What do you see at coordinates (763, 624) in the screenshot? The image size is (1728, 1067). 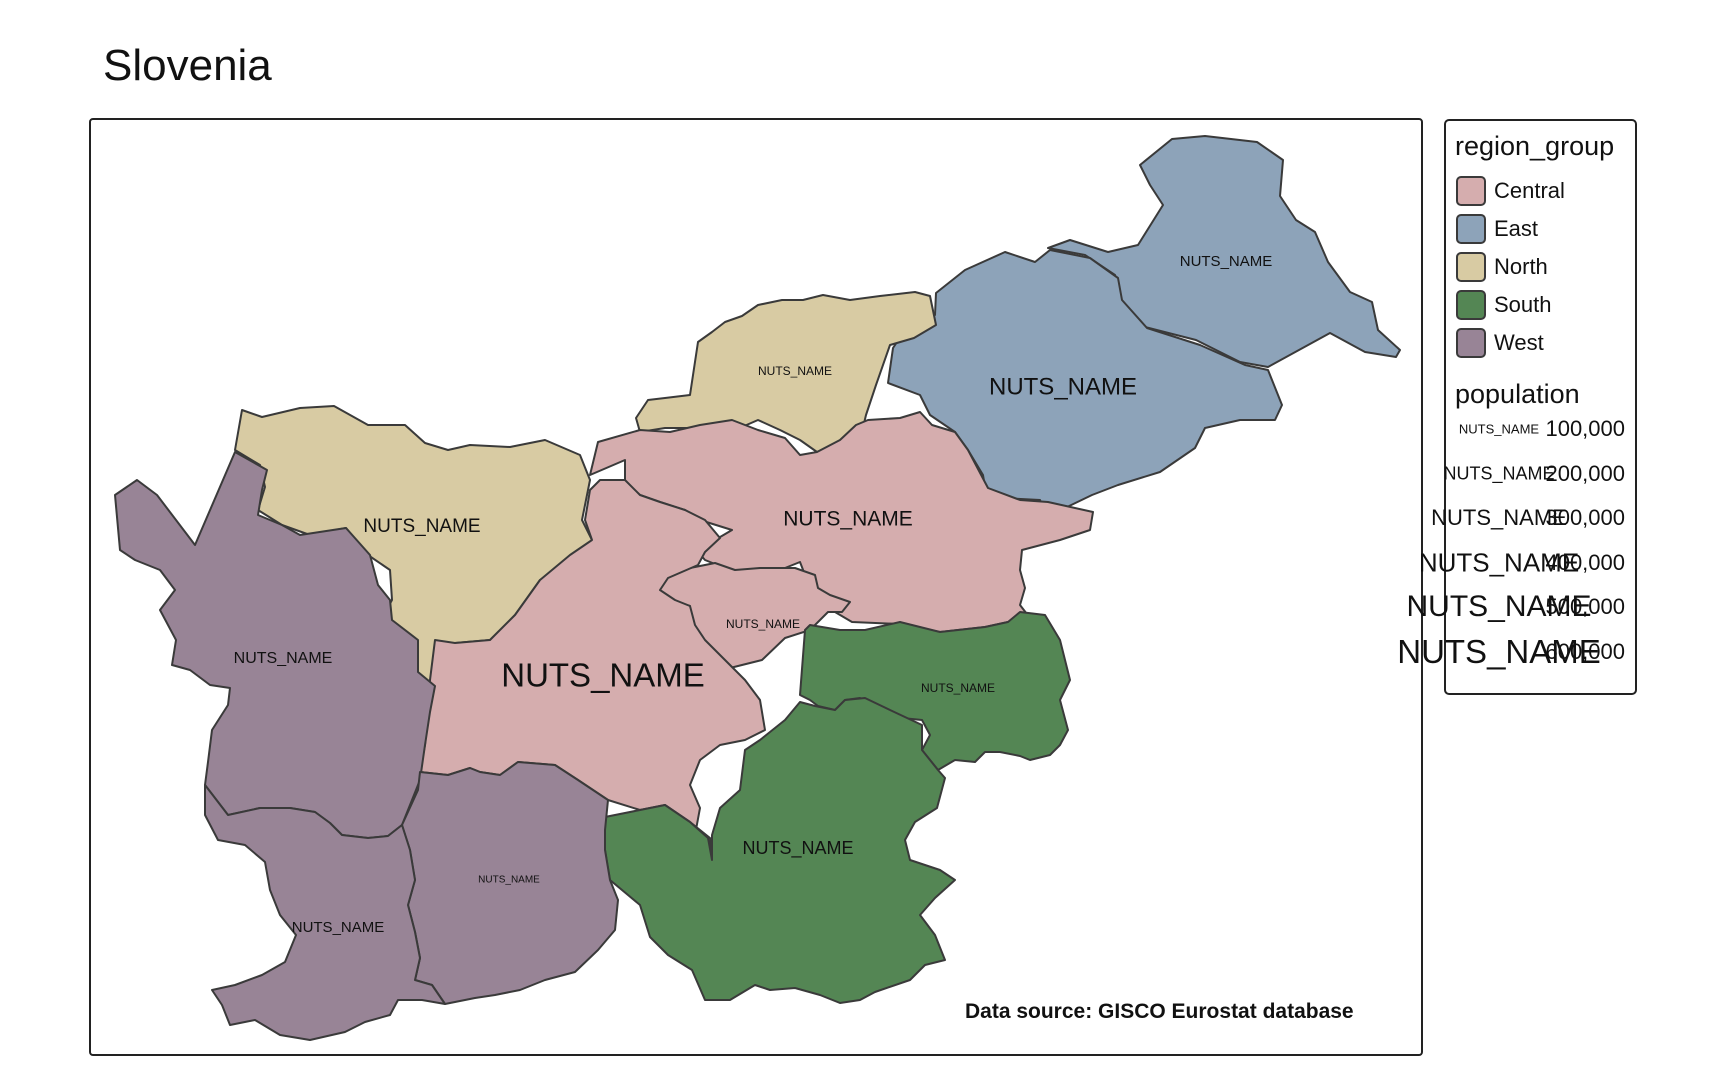 I see `region-label-zasavska: NUTS_NAME` at bounding box center [763, 624].